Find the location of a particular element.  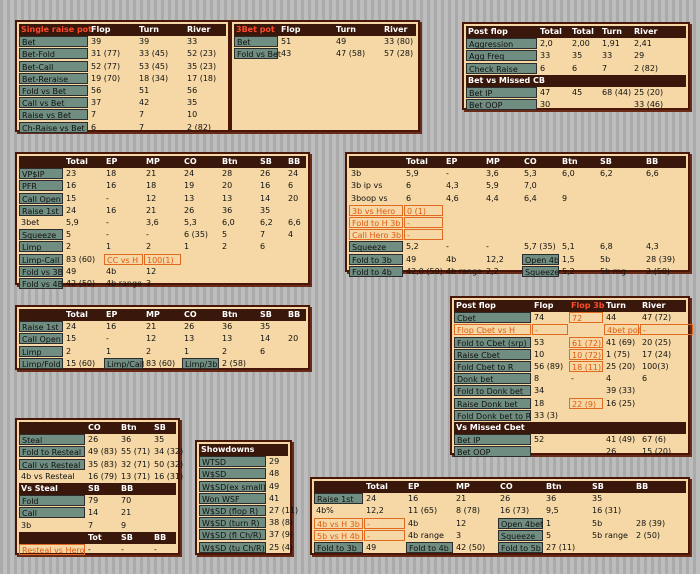

stat-row: Bet-Call 52 (77) 53 (45) 35 (23) is located at coordinates (122, 66).